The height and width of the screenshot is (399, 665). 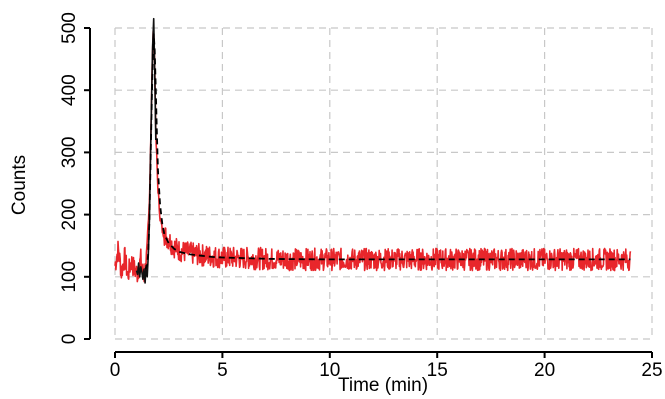 I want to click on x-tick-label: 15, so click(x=437, y=370).